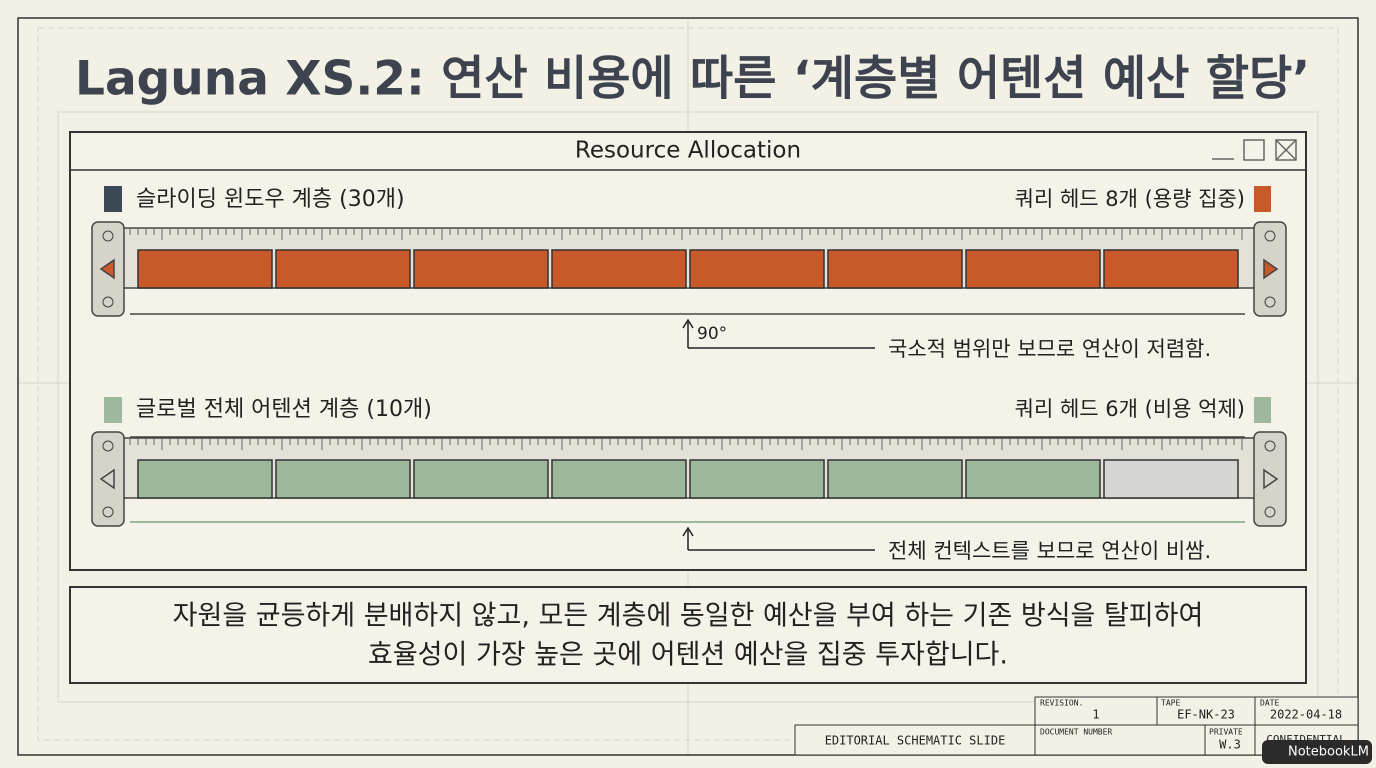  I want to click on field-label: PRIVATE, so click(1226, 732).